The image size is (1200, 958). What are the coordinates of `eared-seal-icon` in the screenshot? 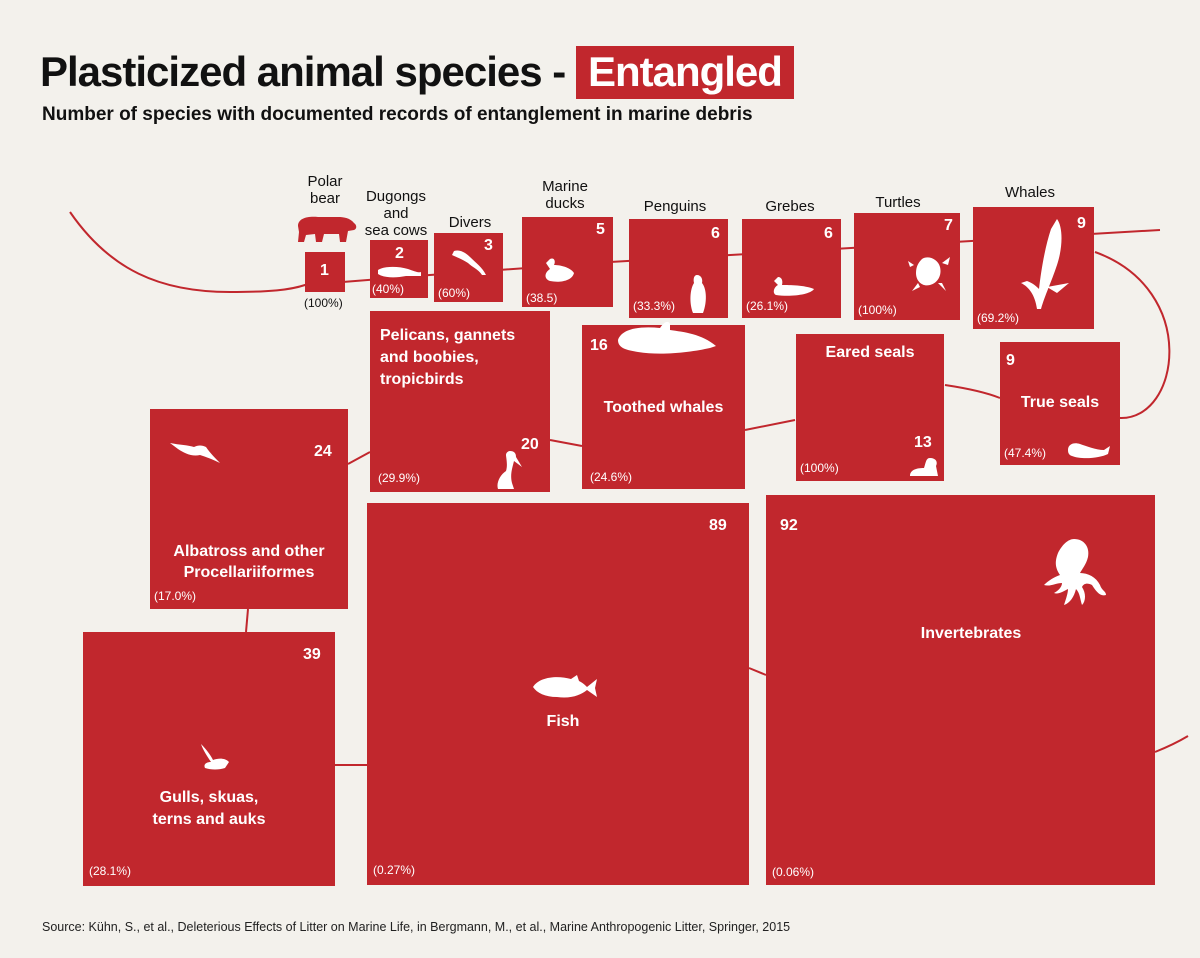 It's located at (924, 467).